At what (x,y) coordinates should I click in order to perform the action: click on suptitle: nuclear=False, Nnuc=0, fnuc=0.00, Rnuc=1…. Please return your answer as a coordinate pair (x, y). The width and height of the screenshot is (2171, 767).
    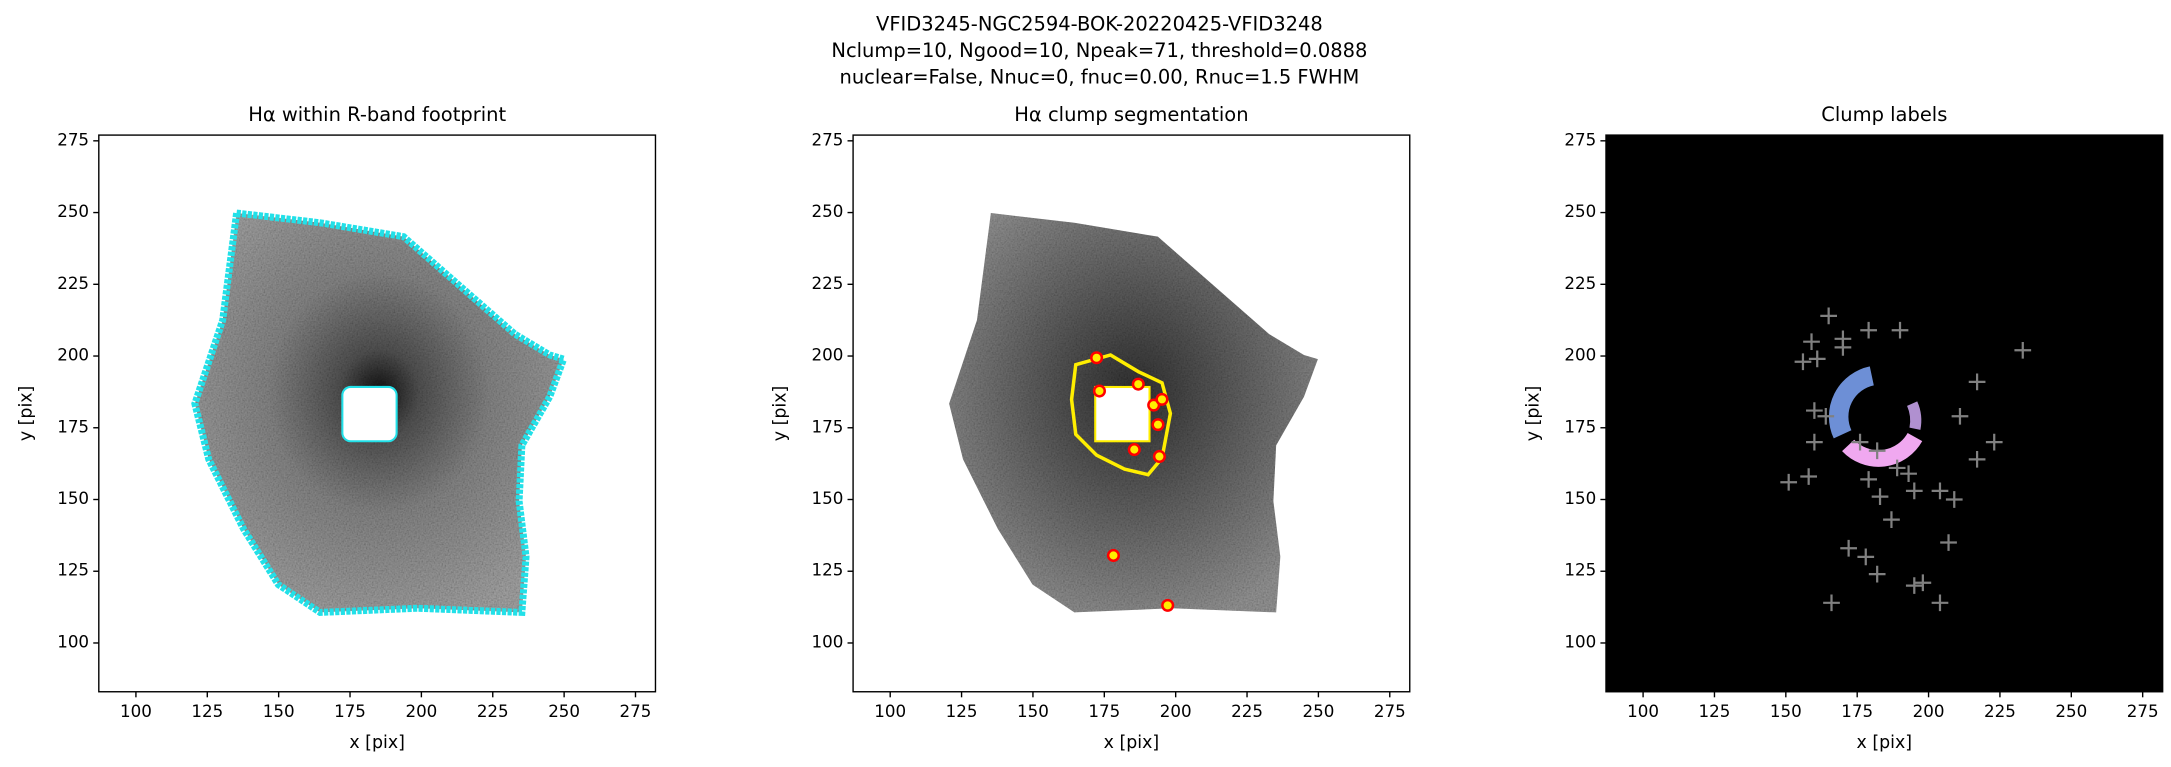
    Looking at the image, I should click on (1100, 77).